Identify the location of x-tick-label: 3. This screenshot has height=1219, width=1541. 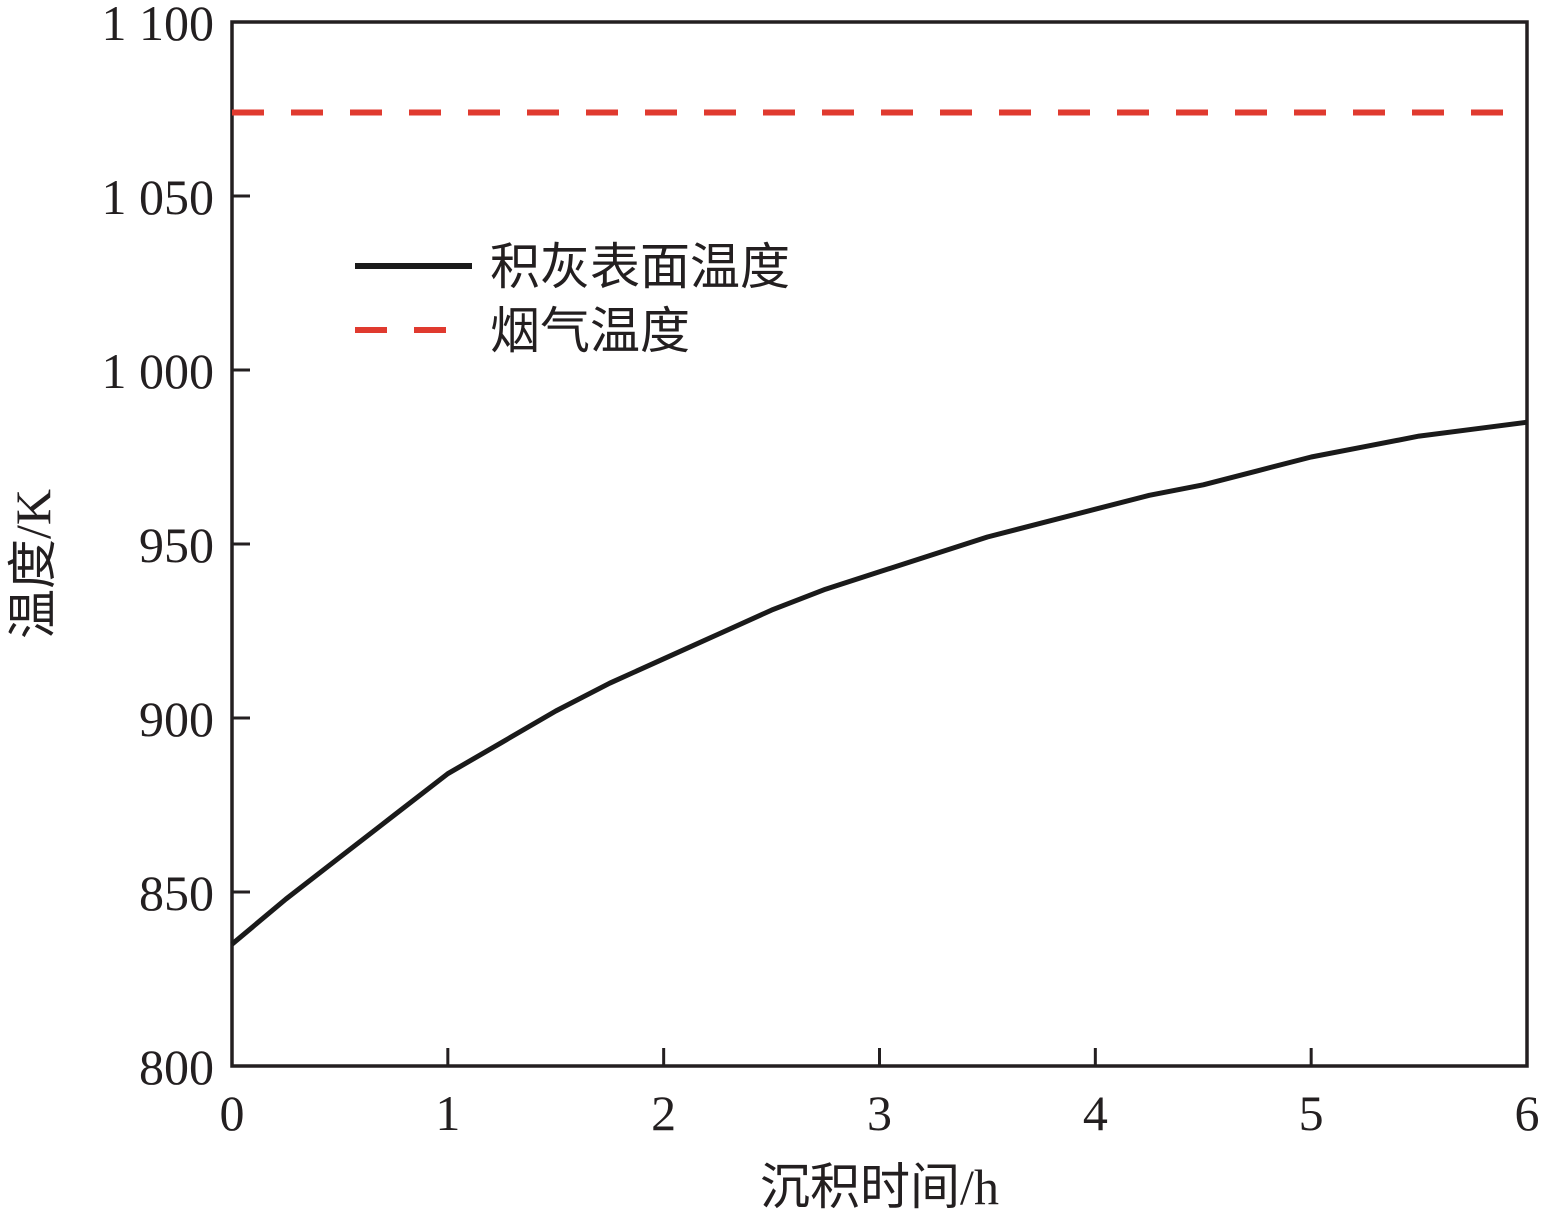
(879, 1113).